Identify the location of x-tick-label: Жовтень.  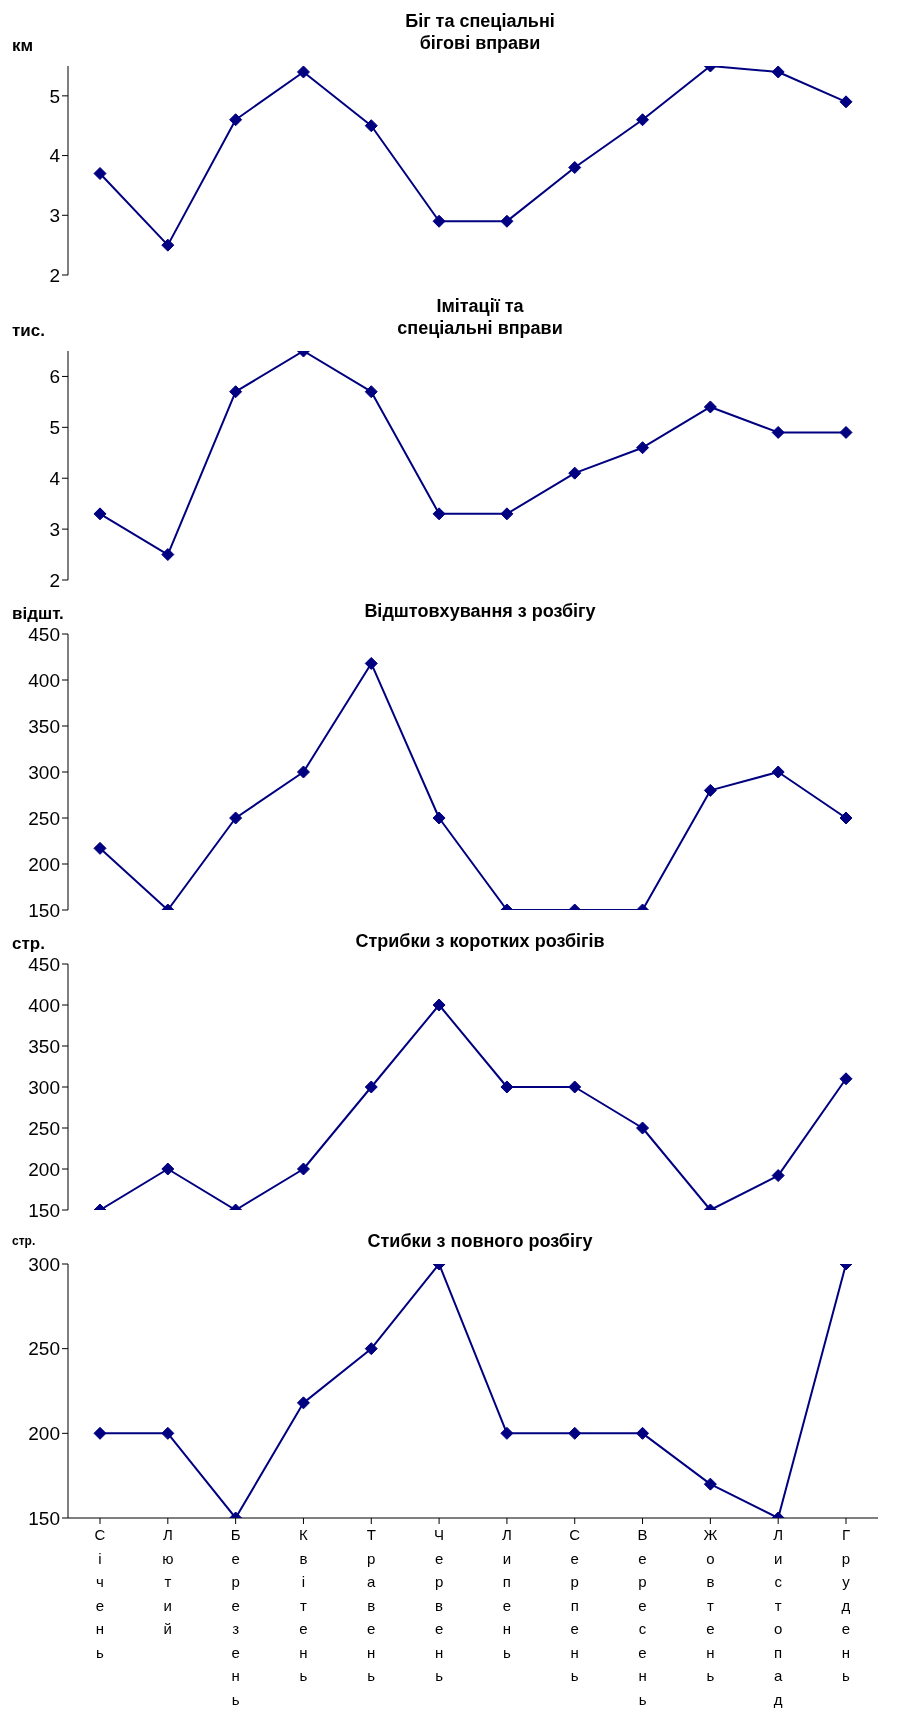
(710, 1605).